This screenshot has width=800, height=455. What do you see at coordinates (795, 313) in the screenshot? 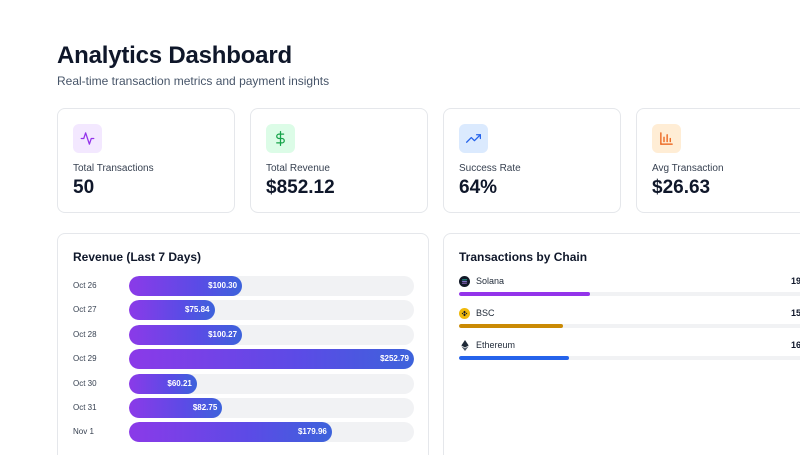
I see `chain-count: 15` at bounding box center [795, 313].